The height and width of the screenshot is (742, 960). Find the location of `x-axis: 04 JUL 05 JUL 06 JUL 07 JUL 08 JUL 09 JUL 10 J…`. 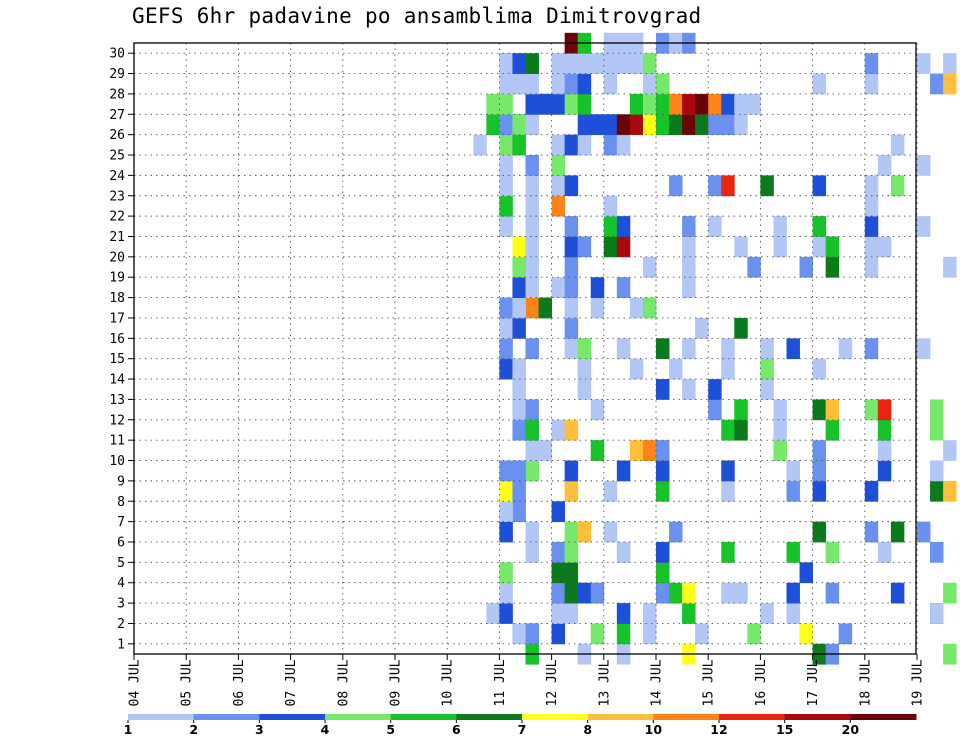

x-axis: 04 JUL 05 JUL 06 JUL 07 JUL 08 JUL 09 JUL 10 J… is located at coordinates (527, 680).